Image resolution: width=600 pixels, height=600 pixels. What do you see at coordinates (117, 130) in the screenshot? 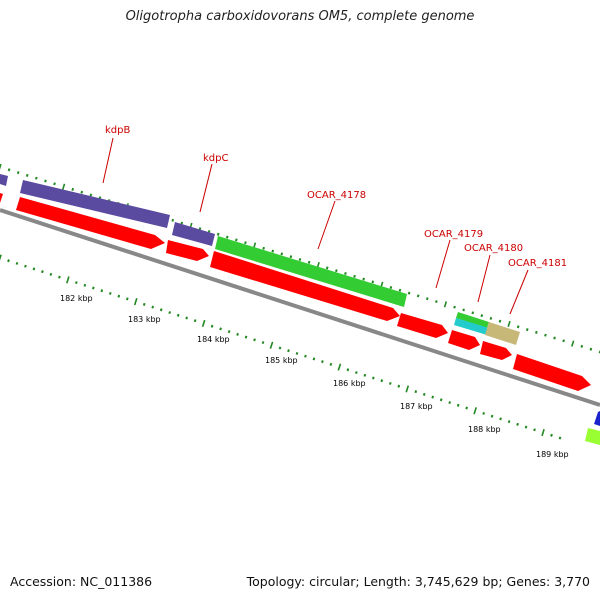
I see `gene-label-kdpB: kdpB` at bounding box center [117, 130].